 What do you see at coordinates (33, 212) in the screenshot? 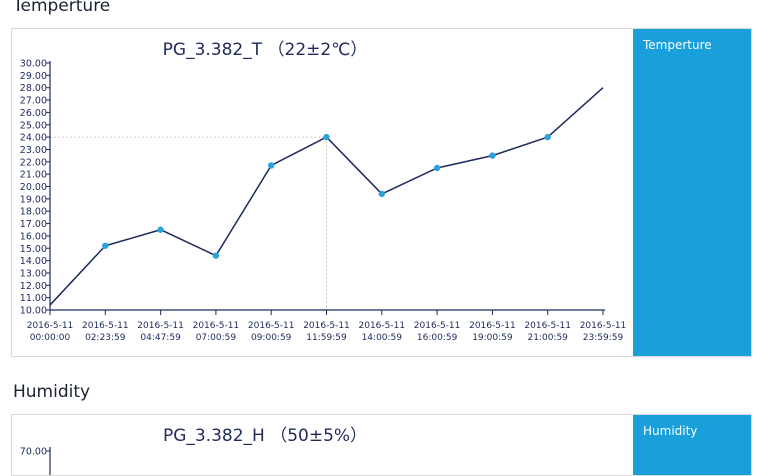
I see `y-tick-label: 18.00` at bounding box center [33, 212].